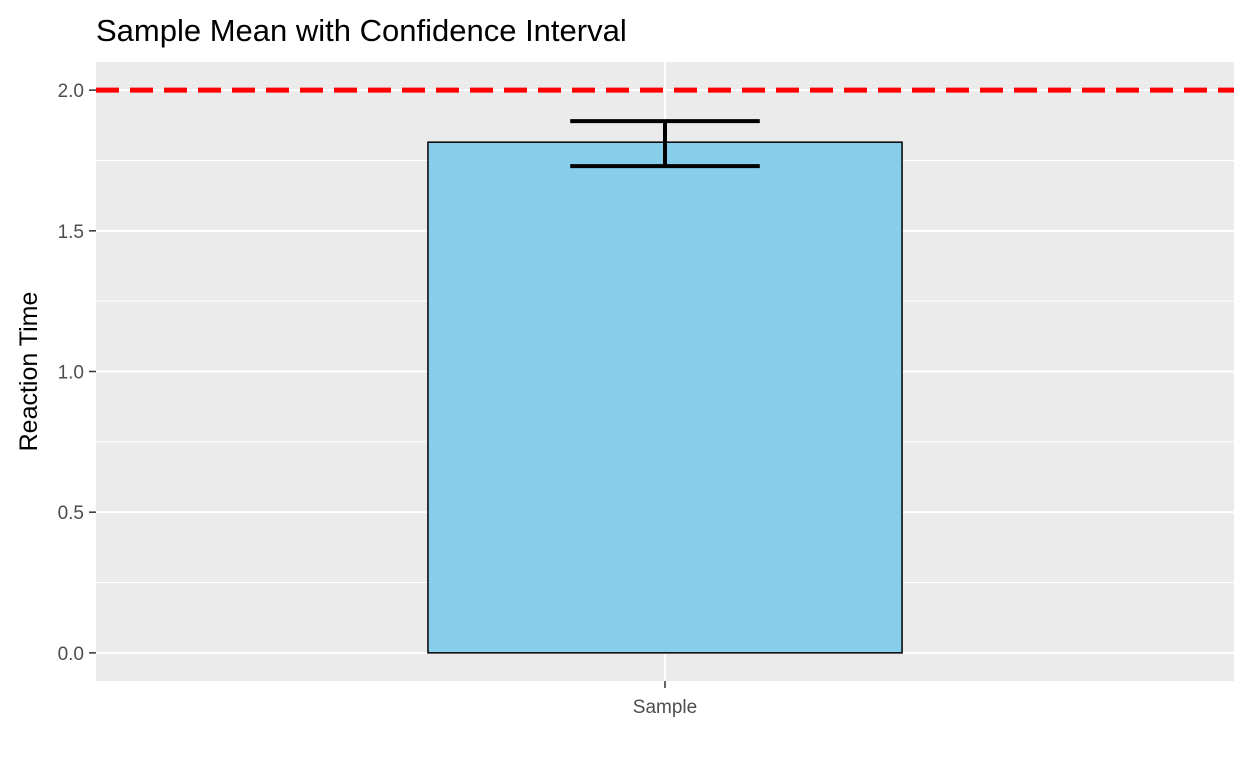 The height and width of the screenshot is (768, 1248). I want to click on chart-title: Sample Mean with Confidence Interval, so click(361, 30).